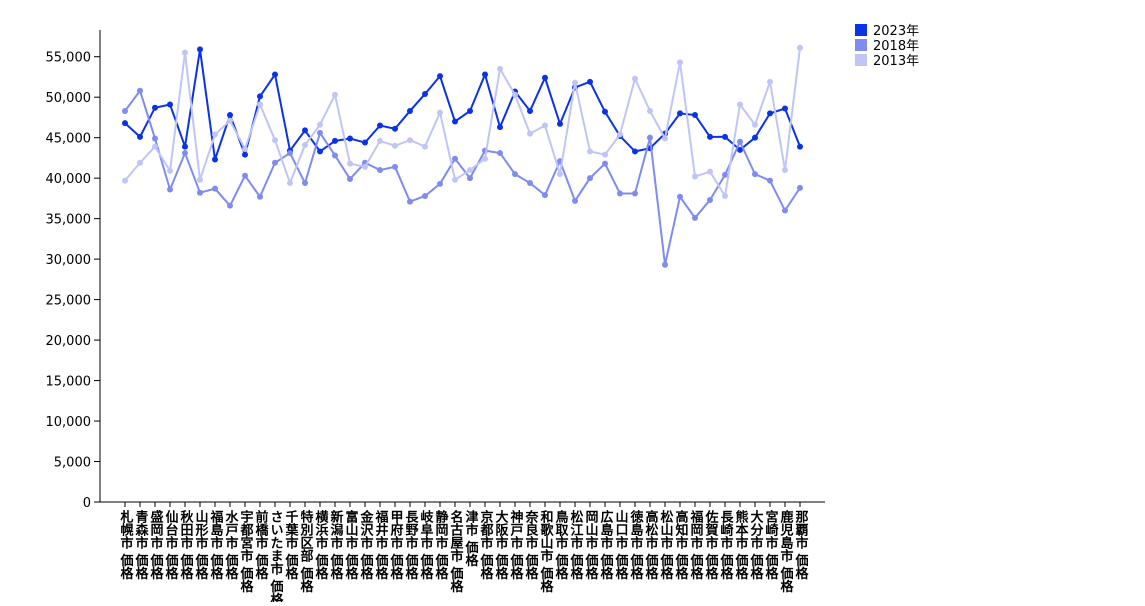 This screenshot has width=1145, height=606. Describe the element at coordinates (366, 545) in the screenshot. I see `x-tick-label: 金沢市 価格` at that location.